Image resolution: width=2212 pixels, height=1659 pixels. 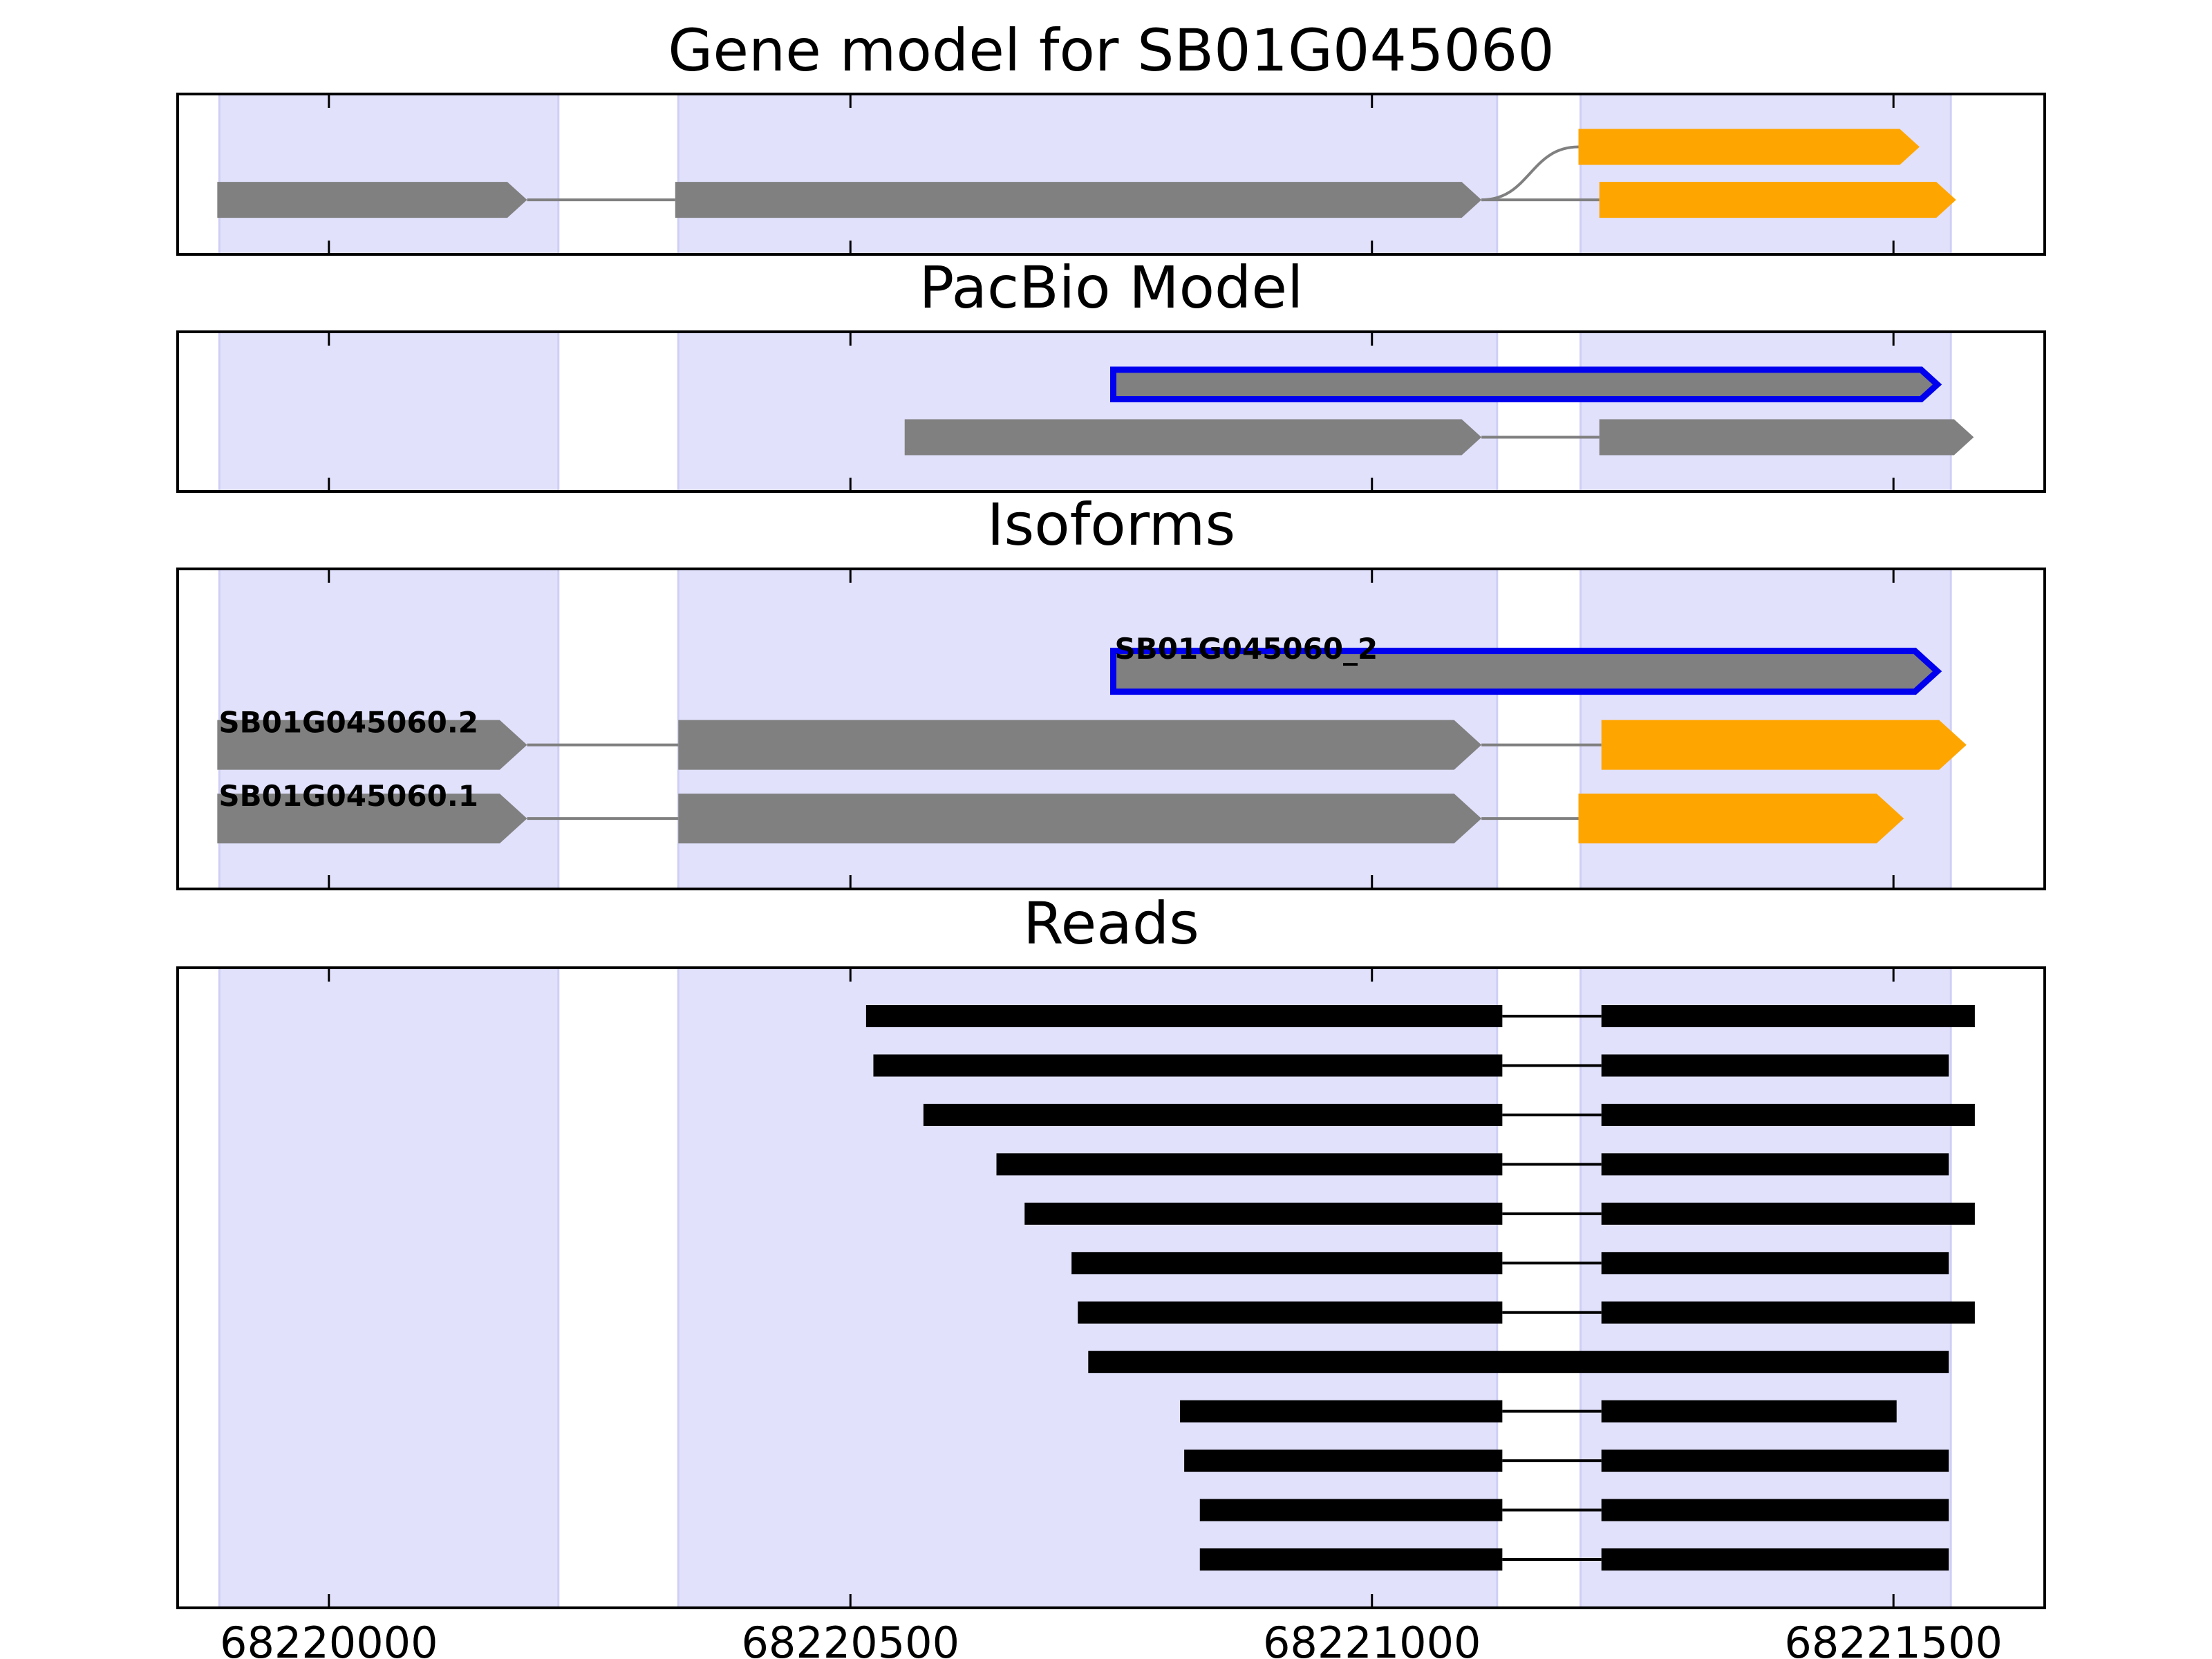 I want to click on isoform-label: SB01G045060.1, so click(x=348, y=796).